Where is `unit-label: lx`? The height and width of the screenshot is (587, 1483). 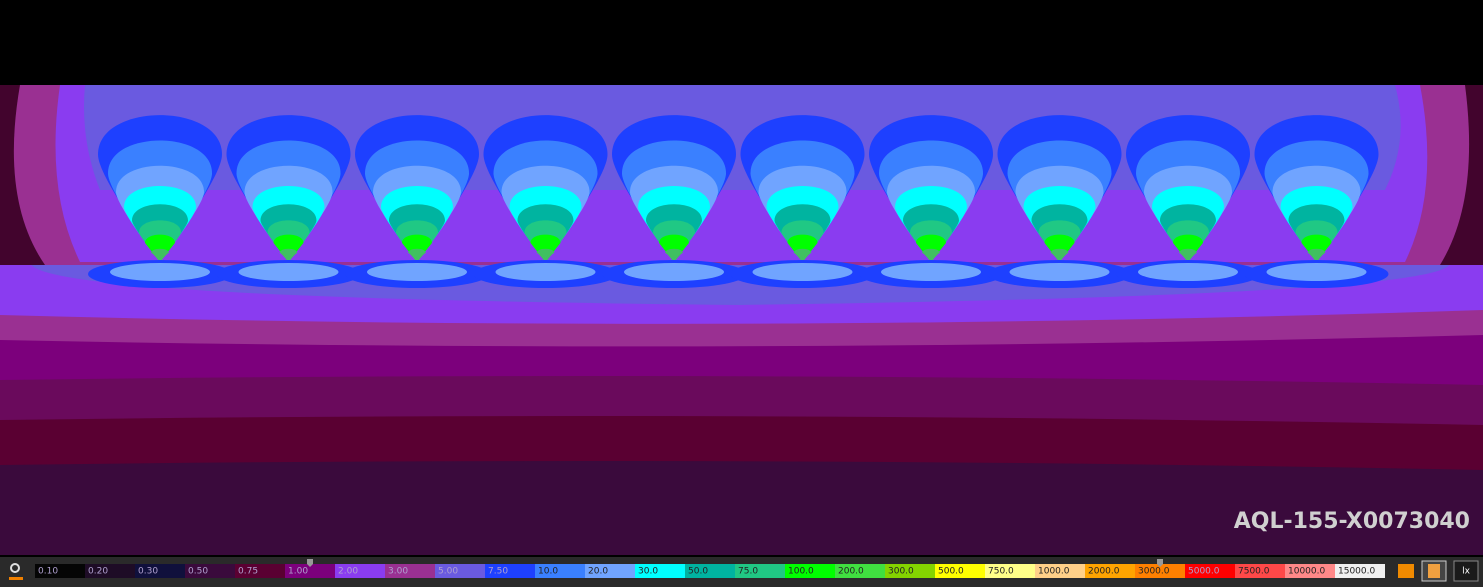
unit-label: lx is located at coordinates (1466, 572).